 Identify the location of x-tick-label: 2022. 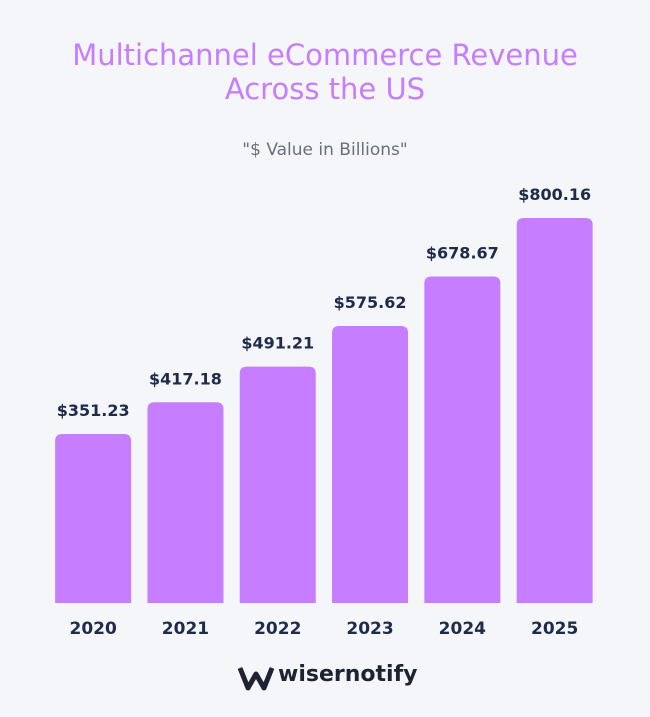
(277, 629).